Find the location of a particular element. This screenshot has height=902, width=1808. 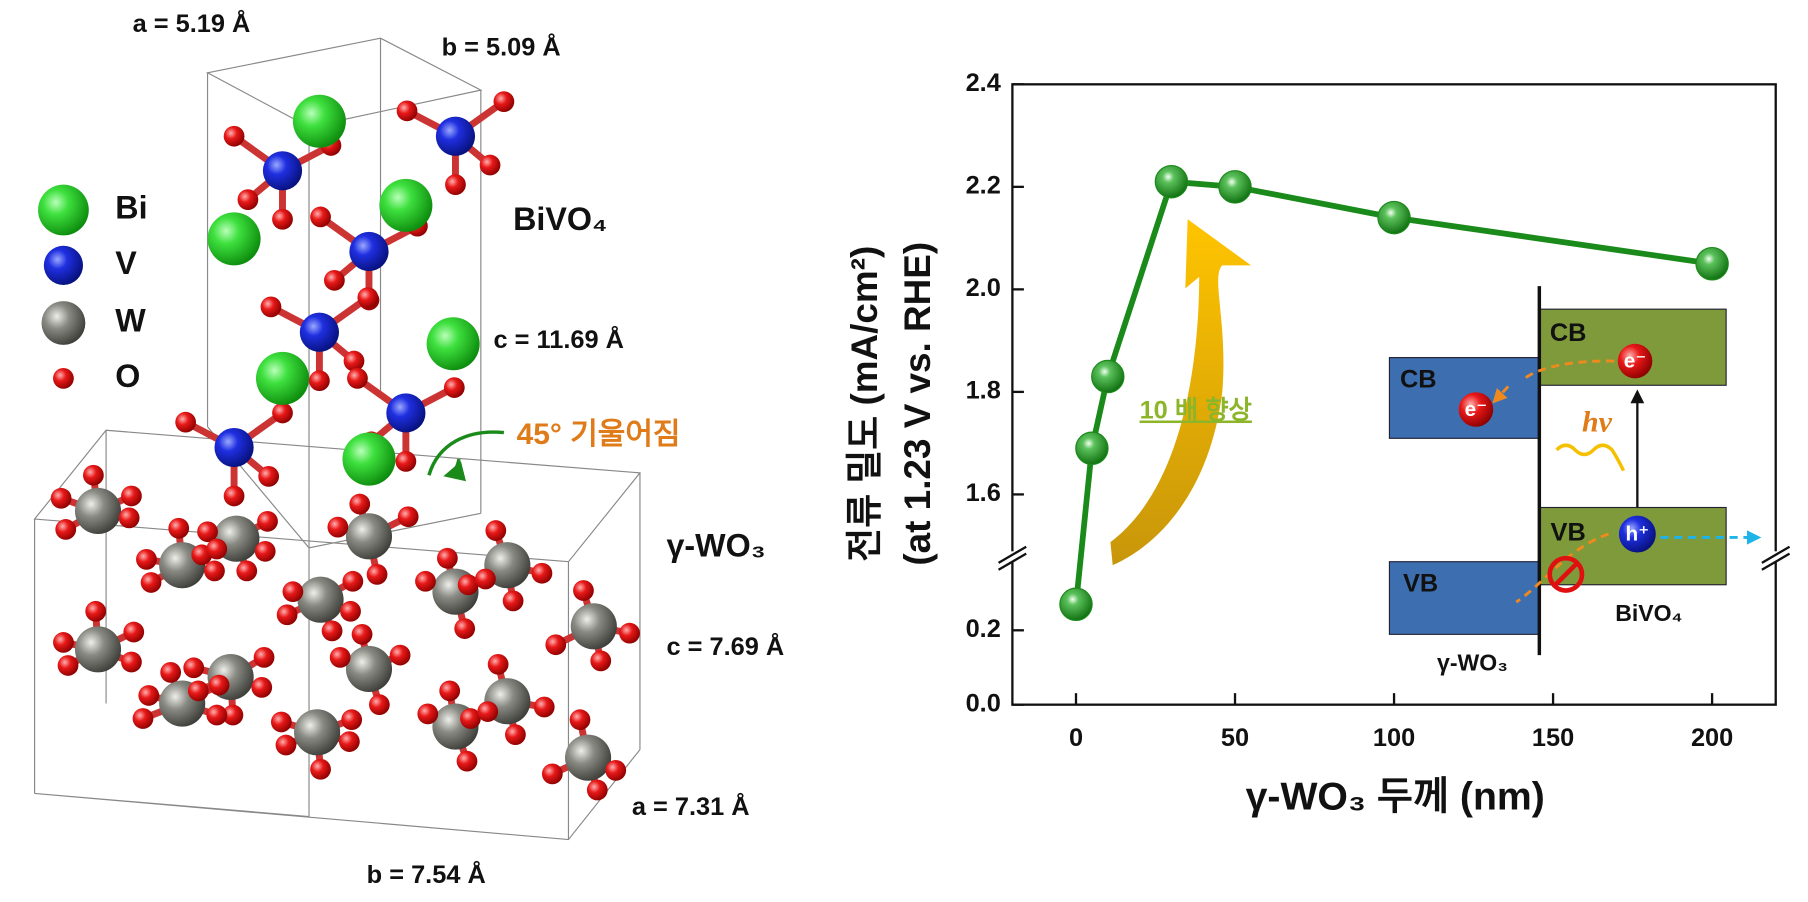

legend-label: W is located at coordinates (130, 321).